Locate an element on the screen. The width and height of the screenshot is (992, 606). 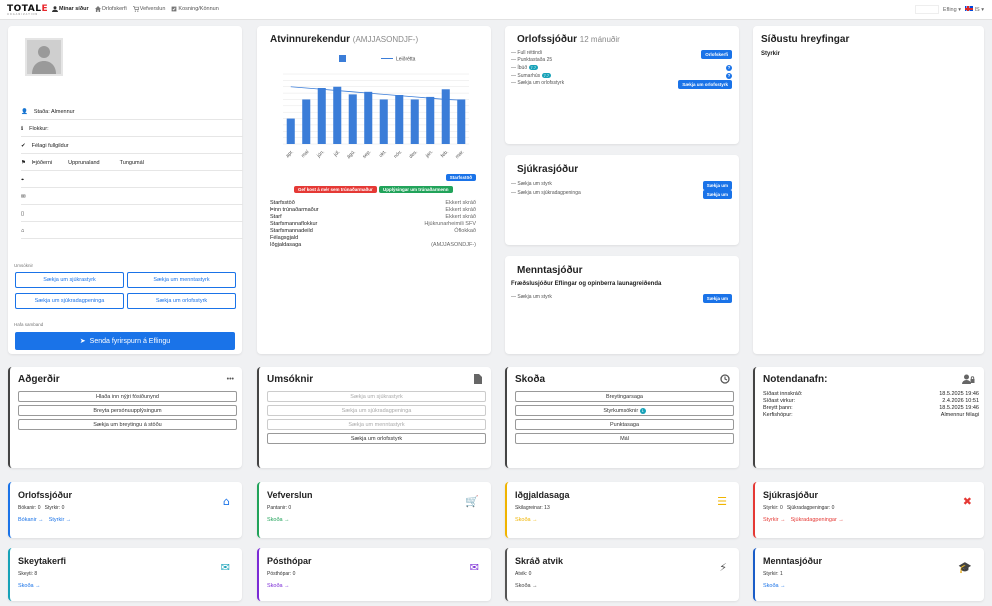
sumarhus-badge: 7.7 is located at coordinates (546, 75).